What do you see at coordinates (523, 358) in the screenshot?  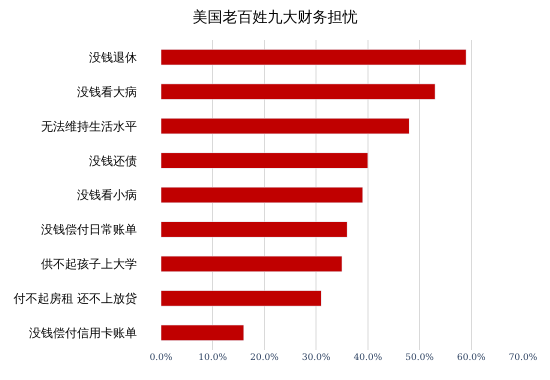 I see `x-tick-label: 70.0%` at bounding box center [523, 358].